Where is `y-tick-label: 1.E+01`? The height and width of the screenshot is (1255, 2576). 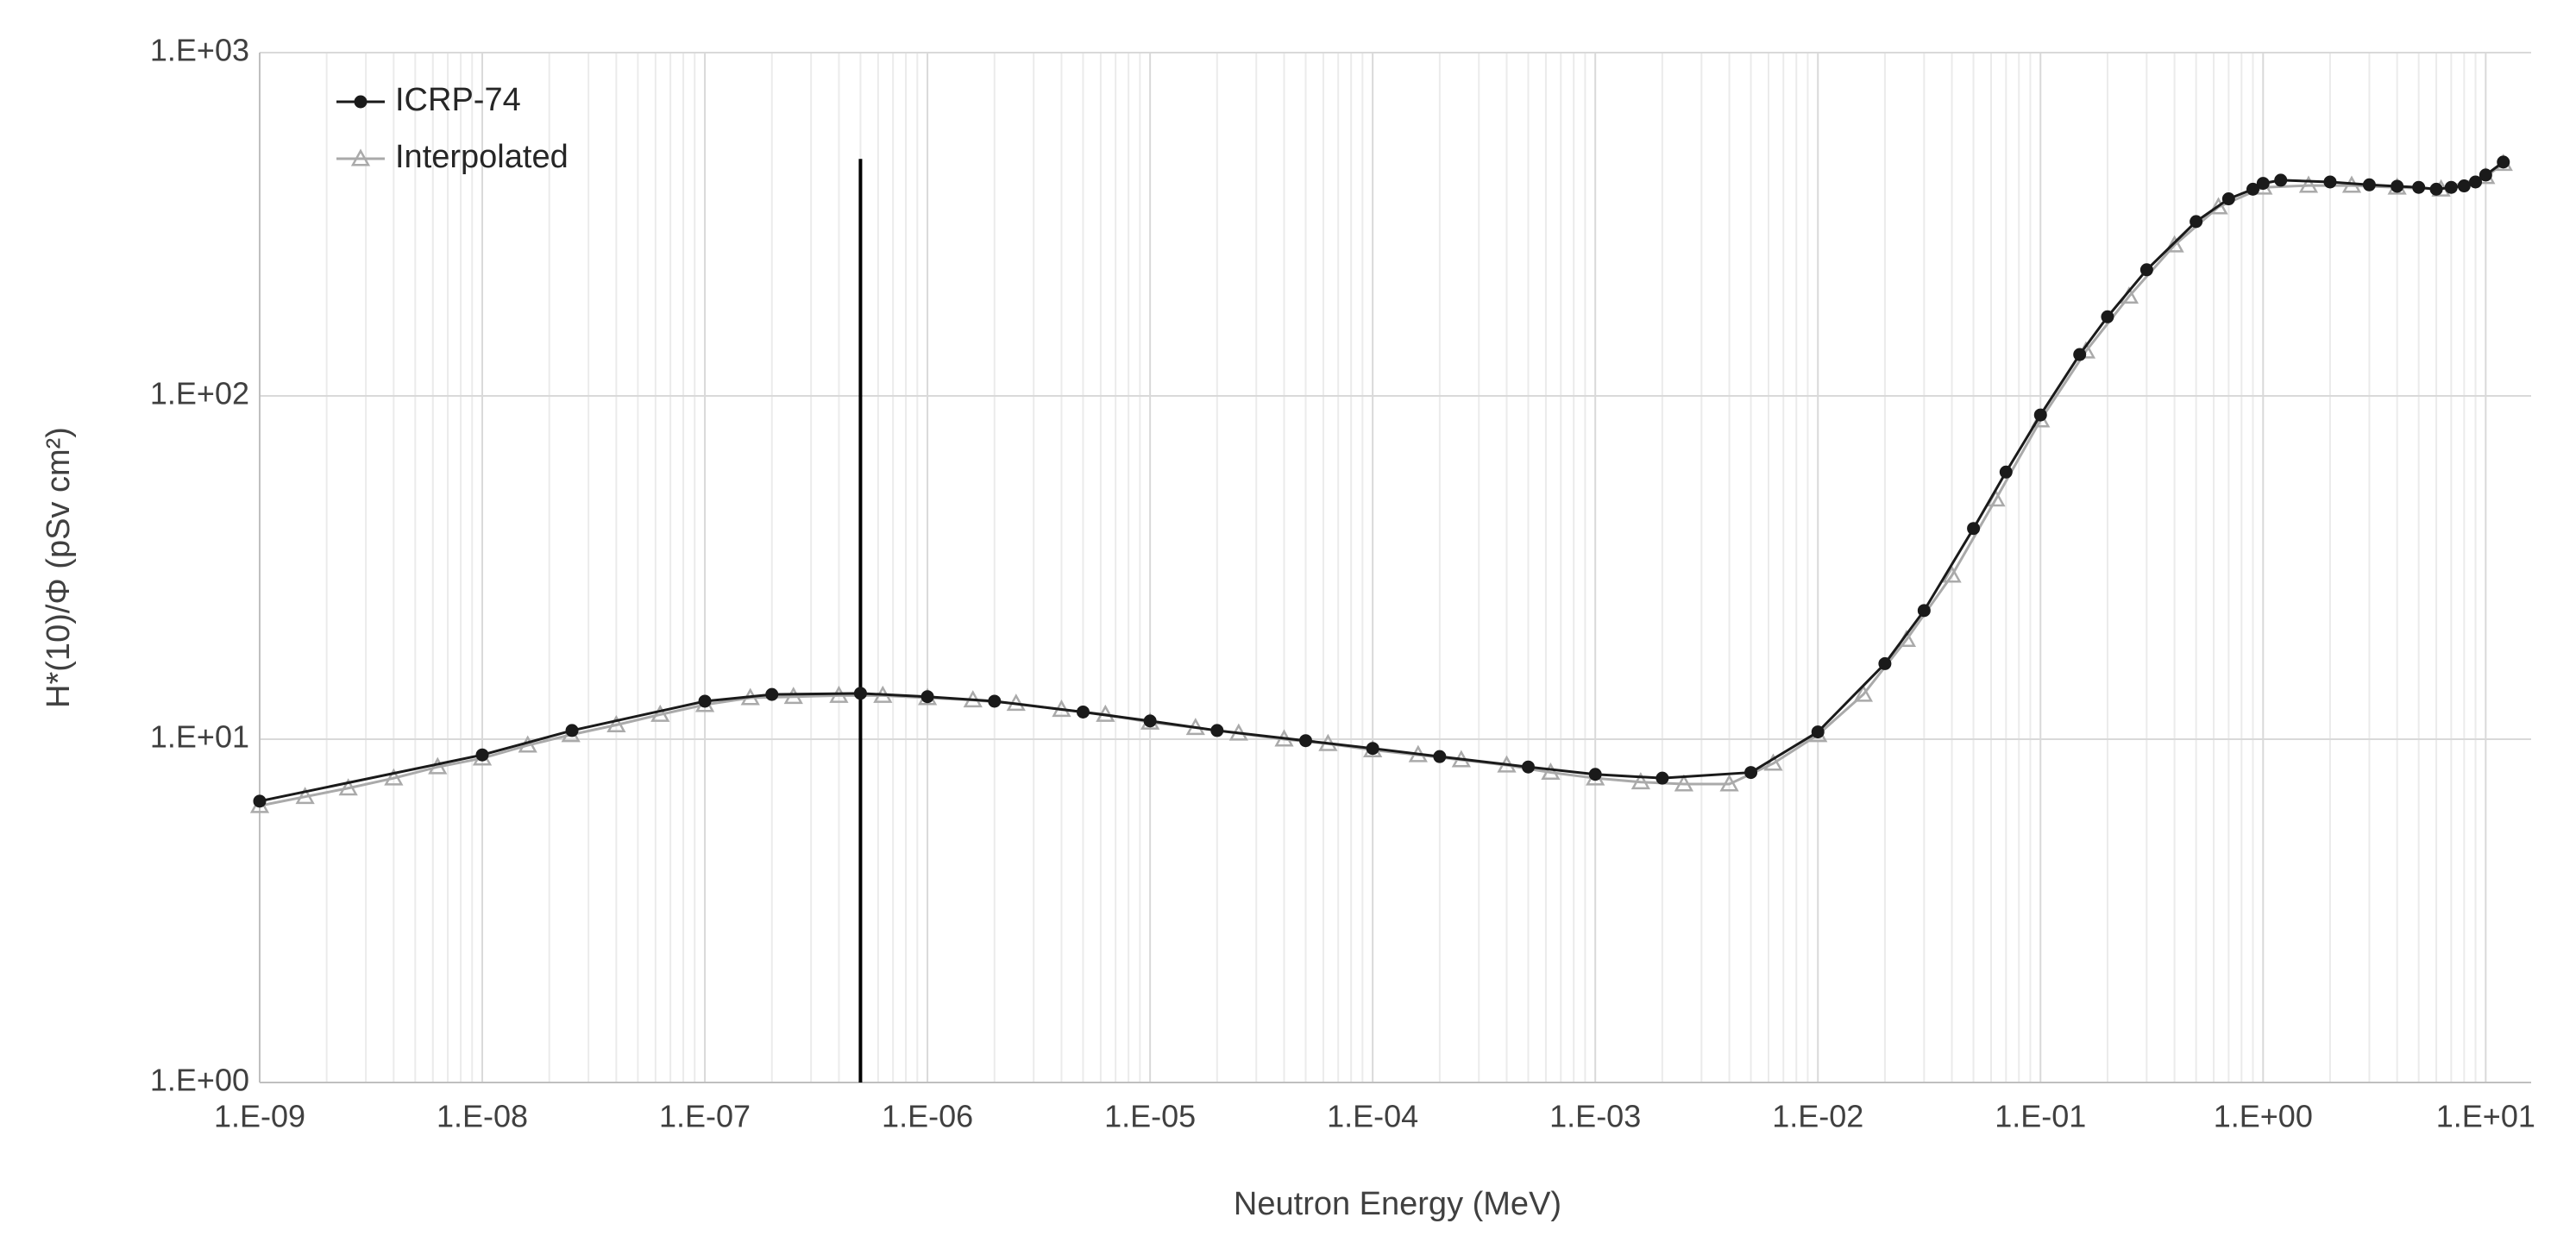
y-tick-label: 1.E+01 is located at coordinates (199, 737).